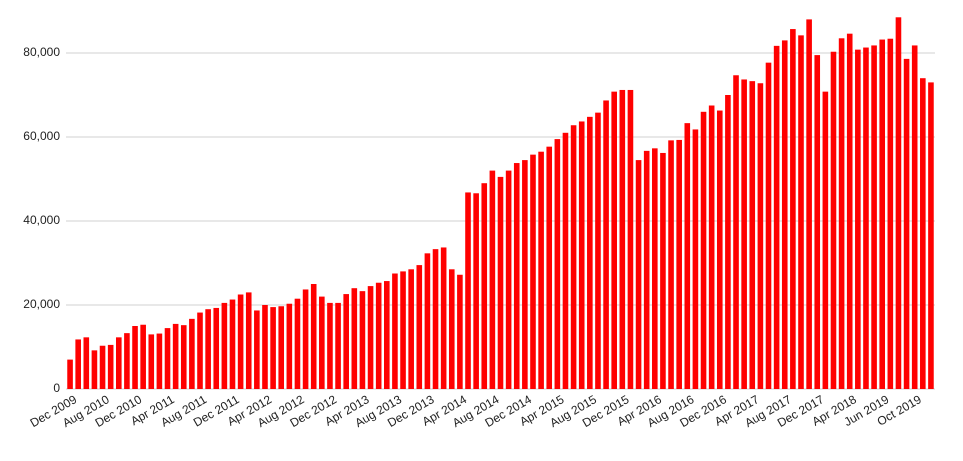 The image size is (963, 461). What do you see at coordinates (41, 136) in the screenshot?
I see `y-tick-label: 60,000` at bounding box center [41, 136].